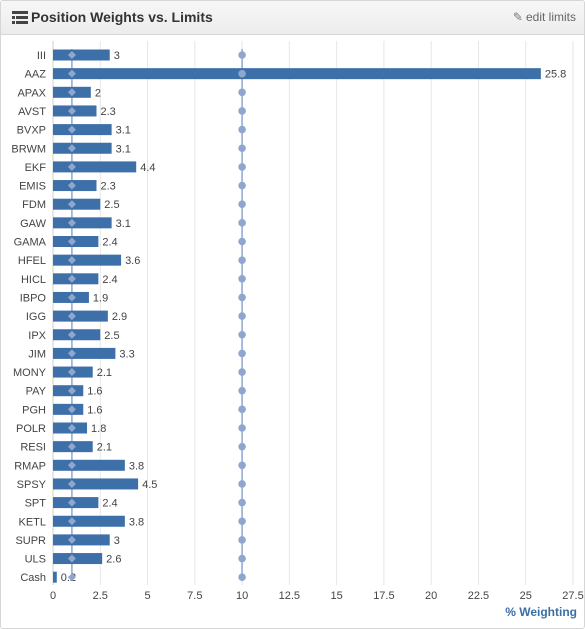 Image resolution: width=585 pixels, height=629 pixels. I want to click on category-label: GAMA, so click(30, 243).